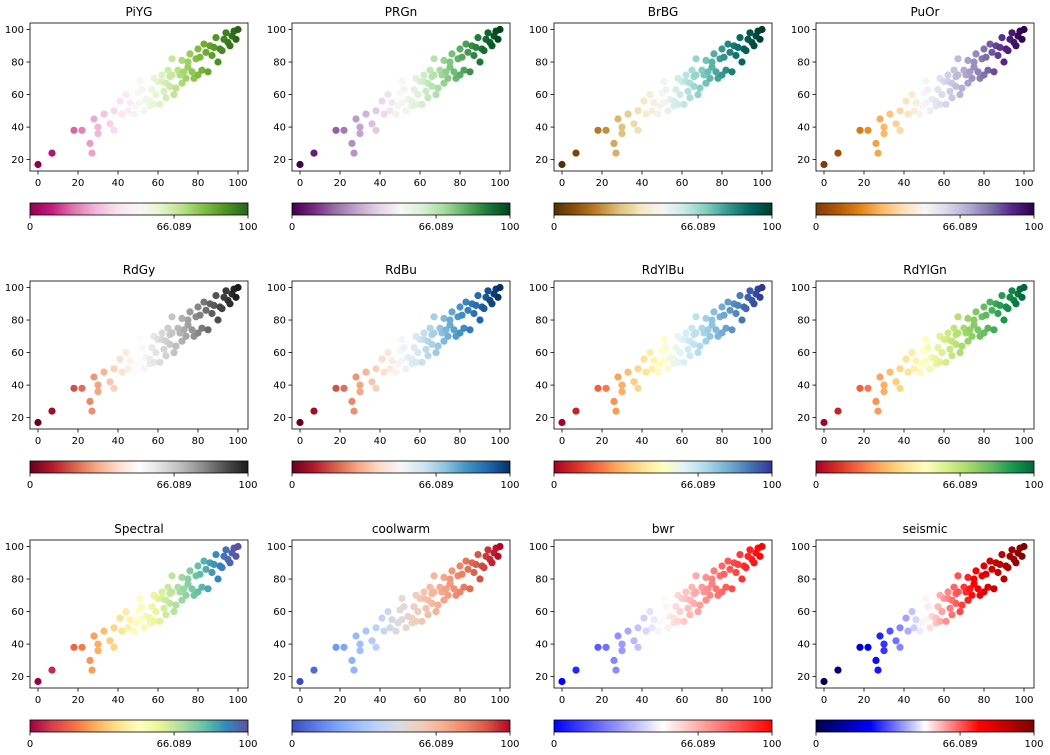  I want to click on y-tick-label: 100, so click(14, 288).